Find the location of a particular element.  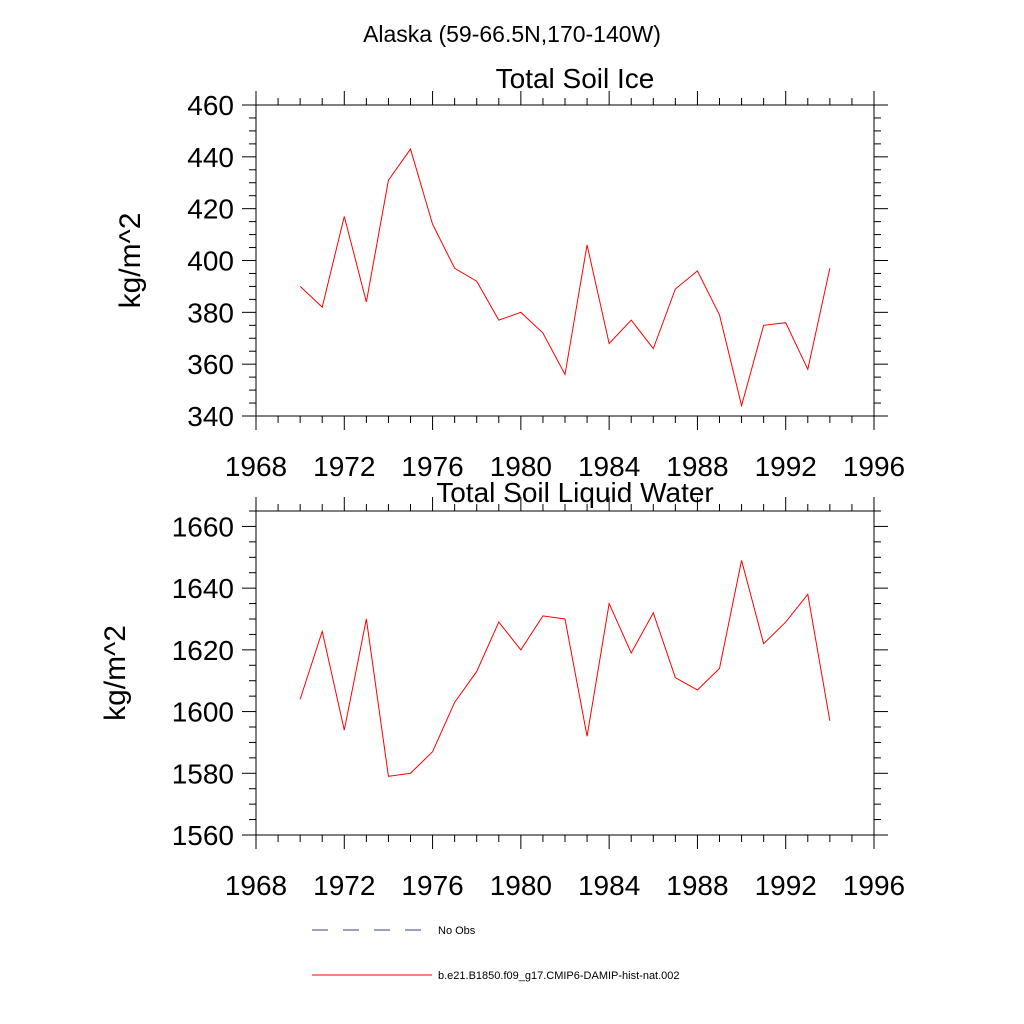

soil-ice-x-tick-label: 1976 is located at coordinates (432, 466).